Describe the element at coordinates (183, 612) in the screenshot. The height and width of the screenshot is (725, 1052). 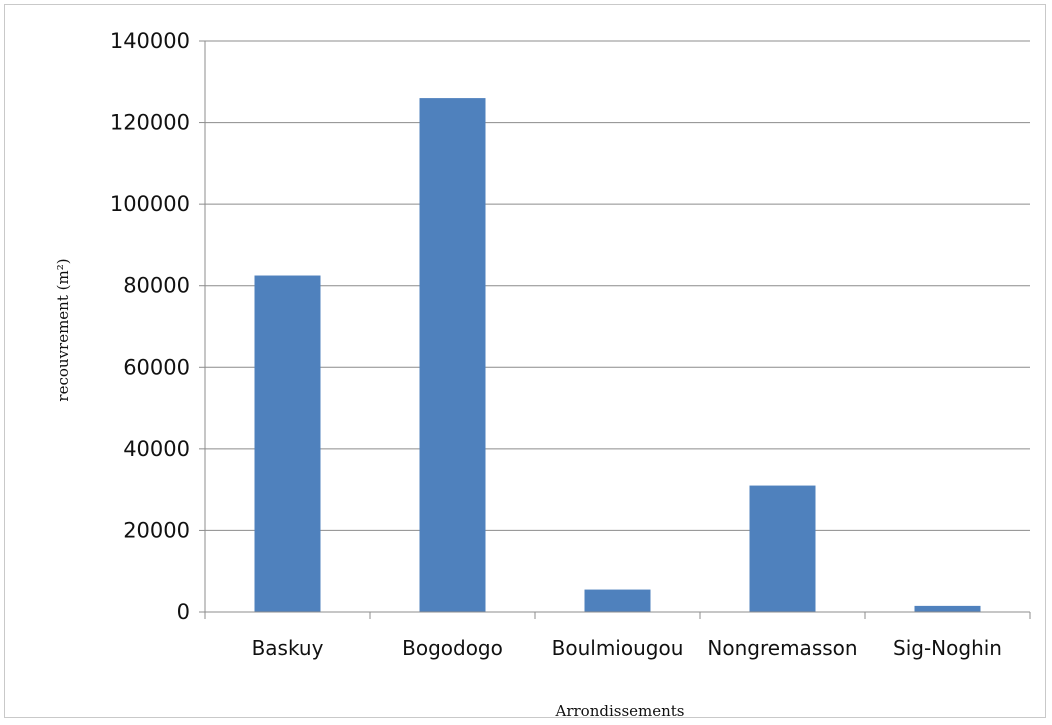
I see `y-tick-label: 0` at that location.